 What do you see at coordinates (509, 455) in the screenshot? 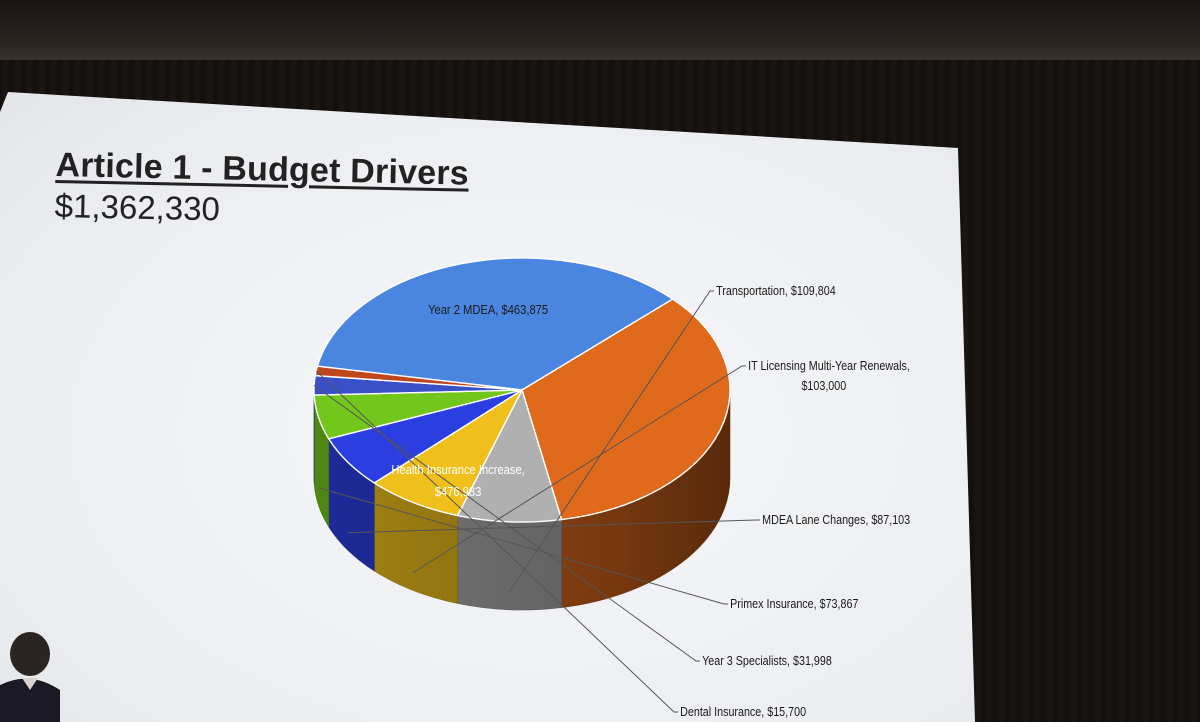
I see `pie-slice-transportation` at bounding box center [509, 455].